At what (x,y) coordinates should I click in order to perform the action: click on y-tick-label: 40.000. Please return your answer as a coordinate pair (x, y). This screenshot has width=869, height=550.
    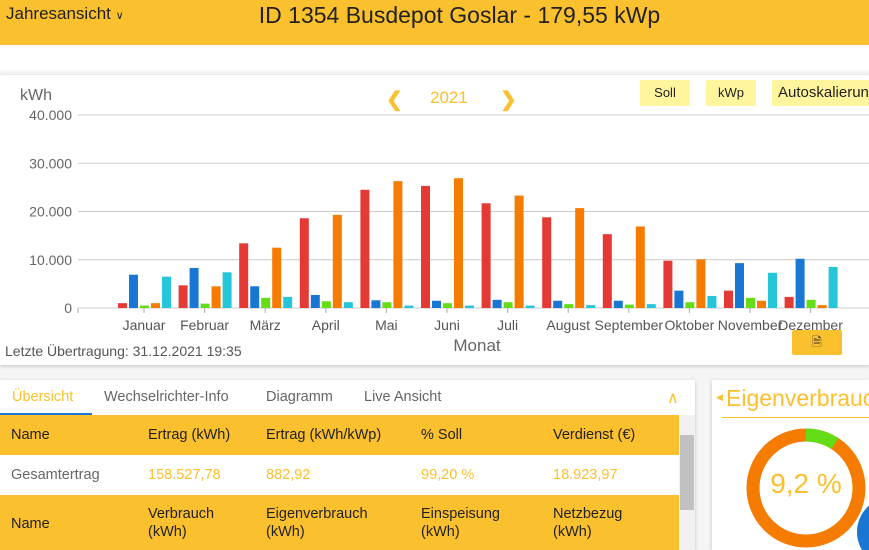
    Looking at the image, I should click on (50, 115).